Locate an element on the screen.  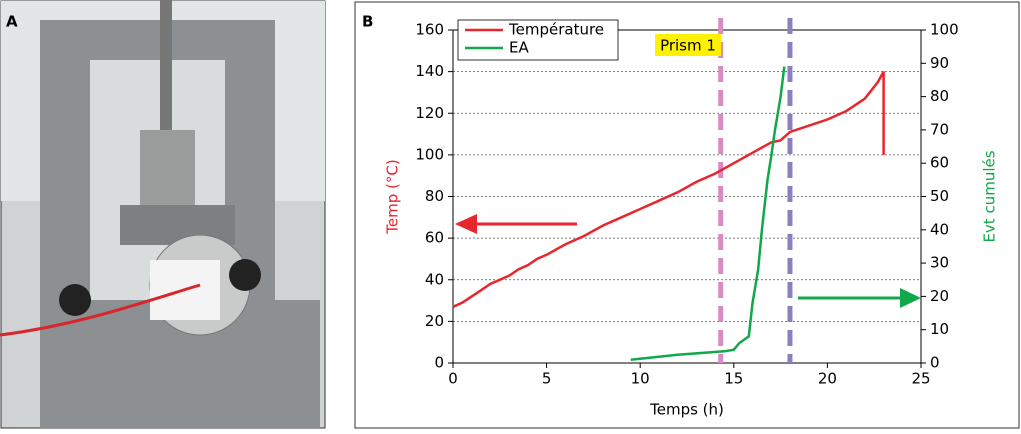
y-tick-label: 140 is located at coordinates (429, 71).